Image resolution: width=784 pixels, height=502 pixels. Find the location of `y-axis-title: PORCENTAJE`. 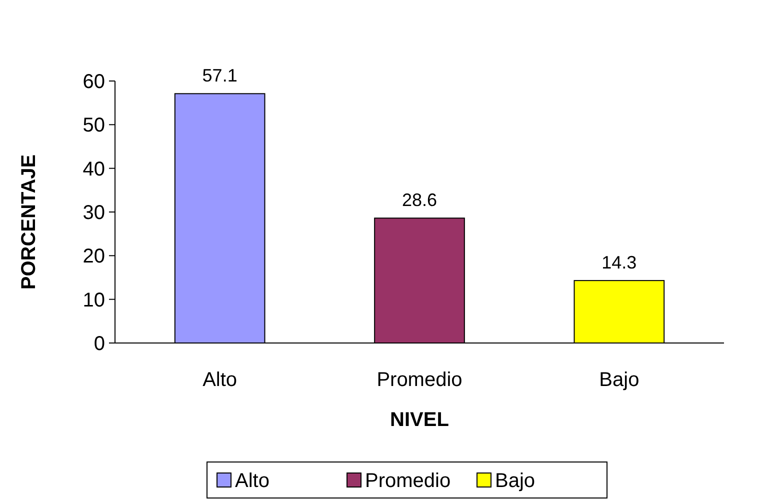

y-axis-title: PORCENTAJE is located at coordinates (29, 222).